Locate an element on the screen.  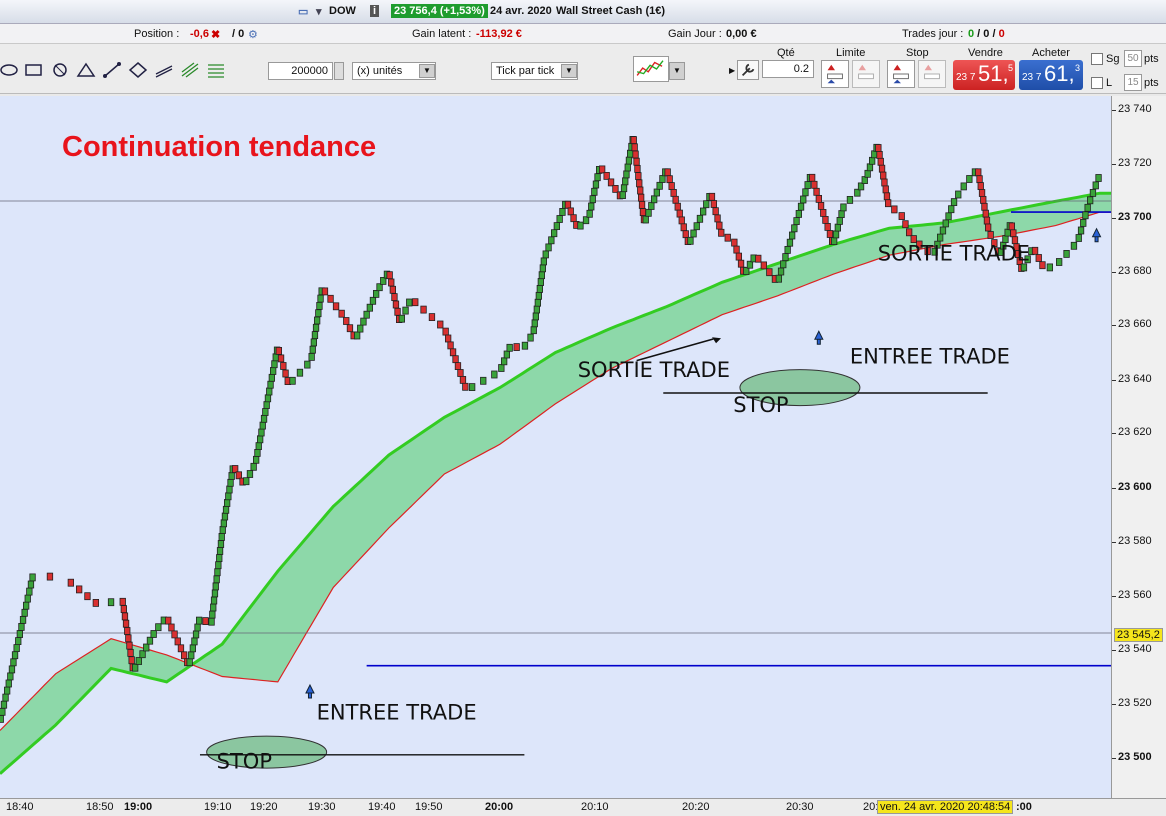
y-tick-label: 23 580 is located at coordinates (1135, 541).